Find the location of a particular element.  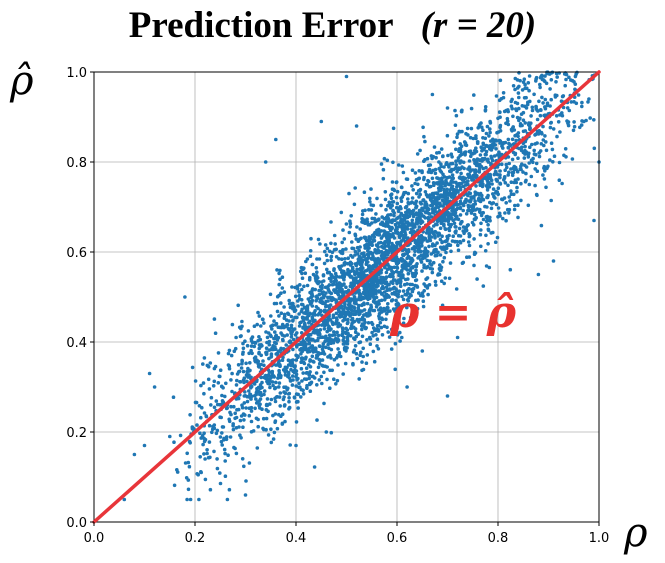

x-axis-label: ρ is located at coordinates (635, 533).